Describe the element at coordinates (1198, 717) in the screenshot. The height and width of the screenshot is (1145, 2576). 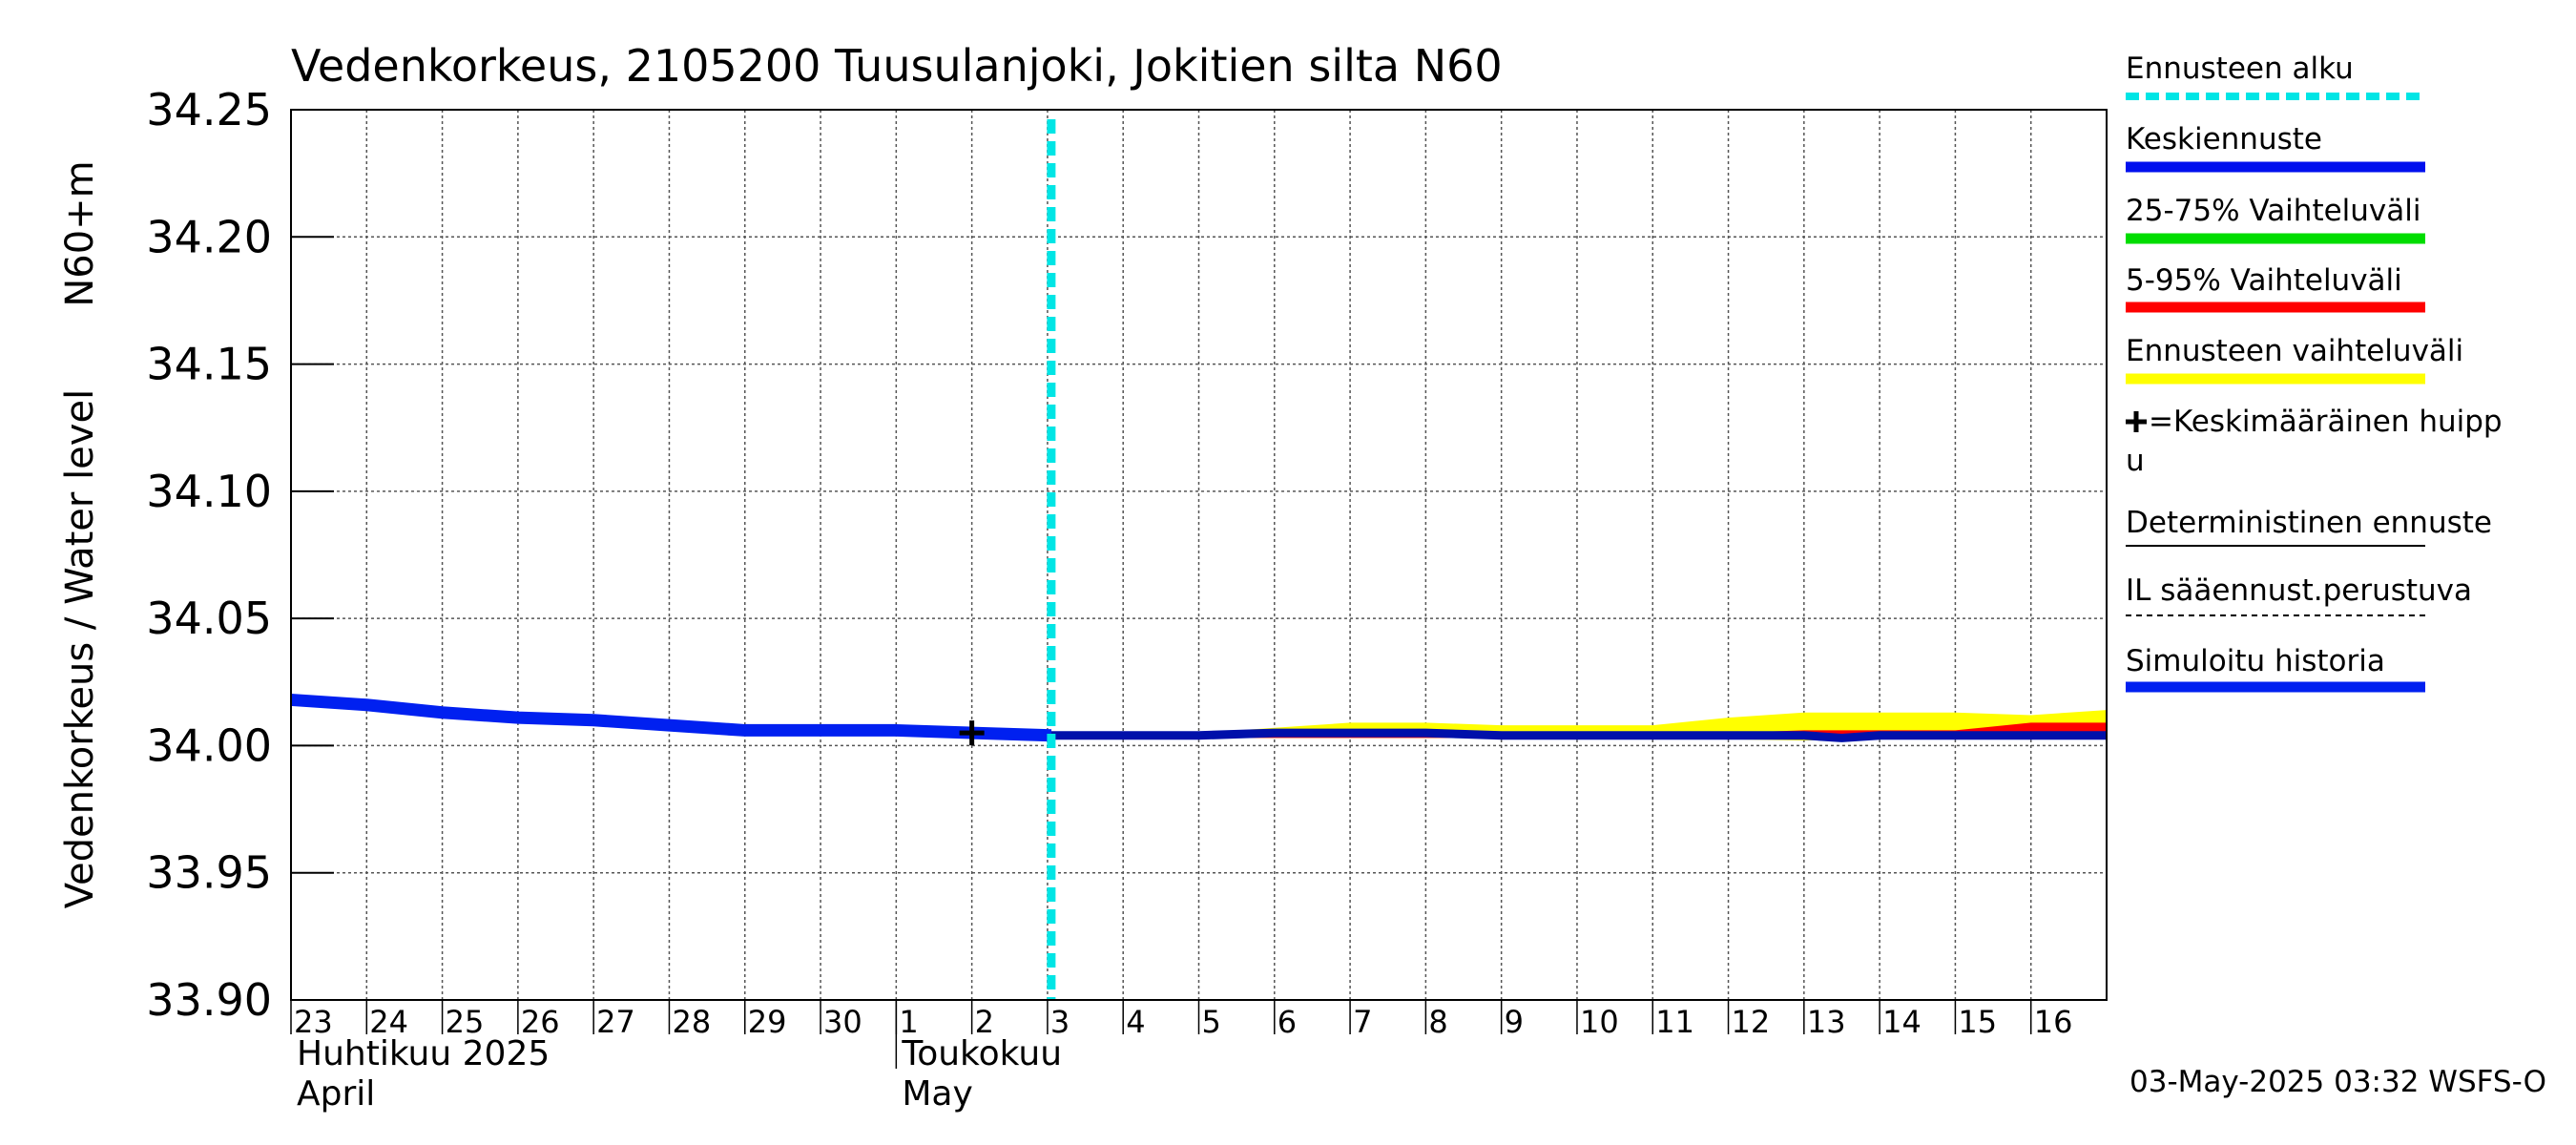
I see `series-lines` at that location.